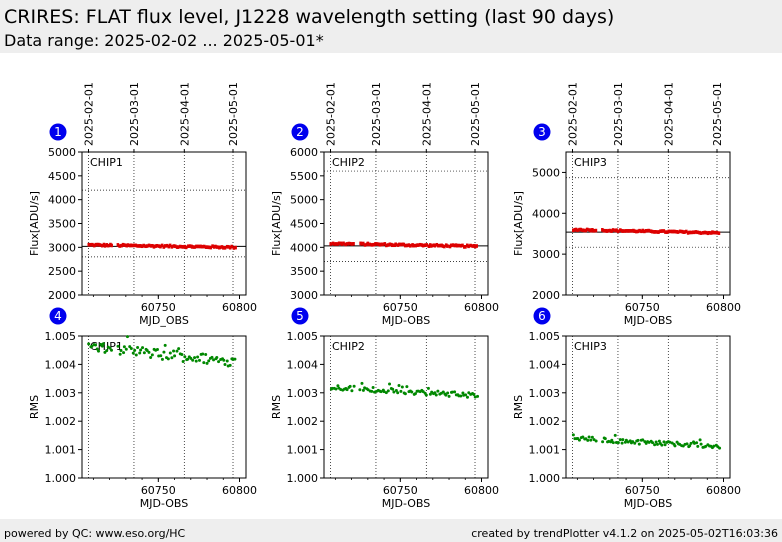 The image size is (782, 542). I want to click on x-axis-label: MJD_OBS, so click(164, 320).